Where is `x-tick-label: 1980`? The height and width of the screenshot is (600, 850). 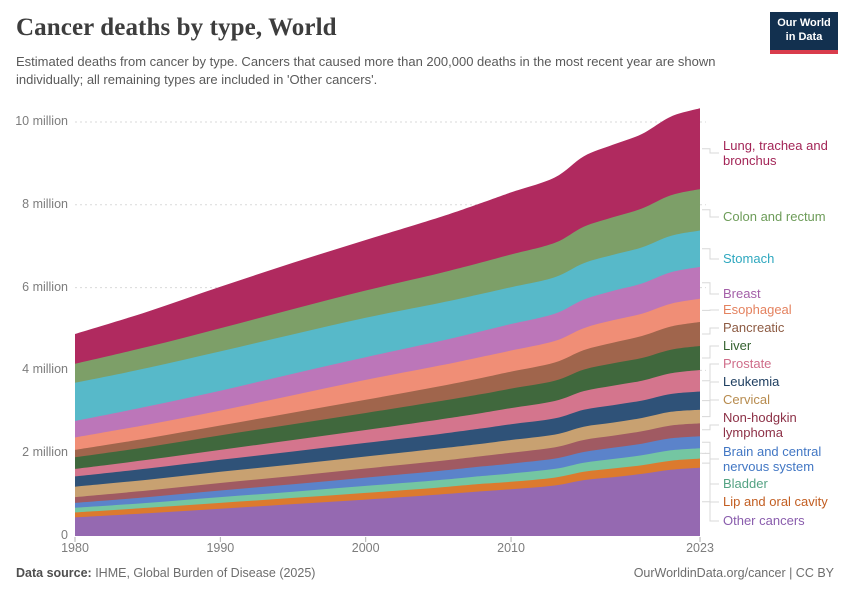 x-tick-label: 1980 is located at coordinates (75, 548).